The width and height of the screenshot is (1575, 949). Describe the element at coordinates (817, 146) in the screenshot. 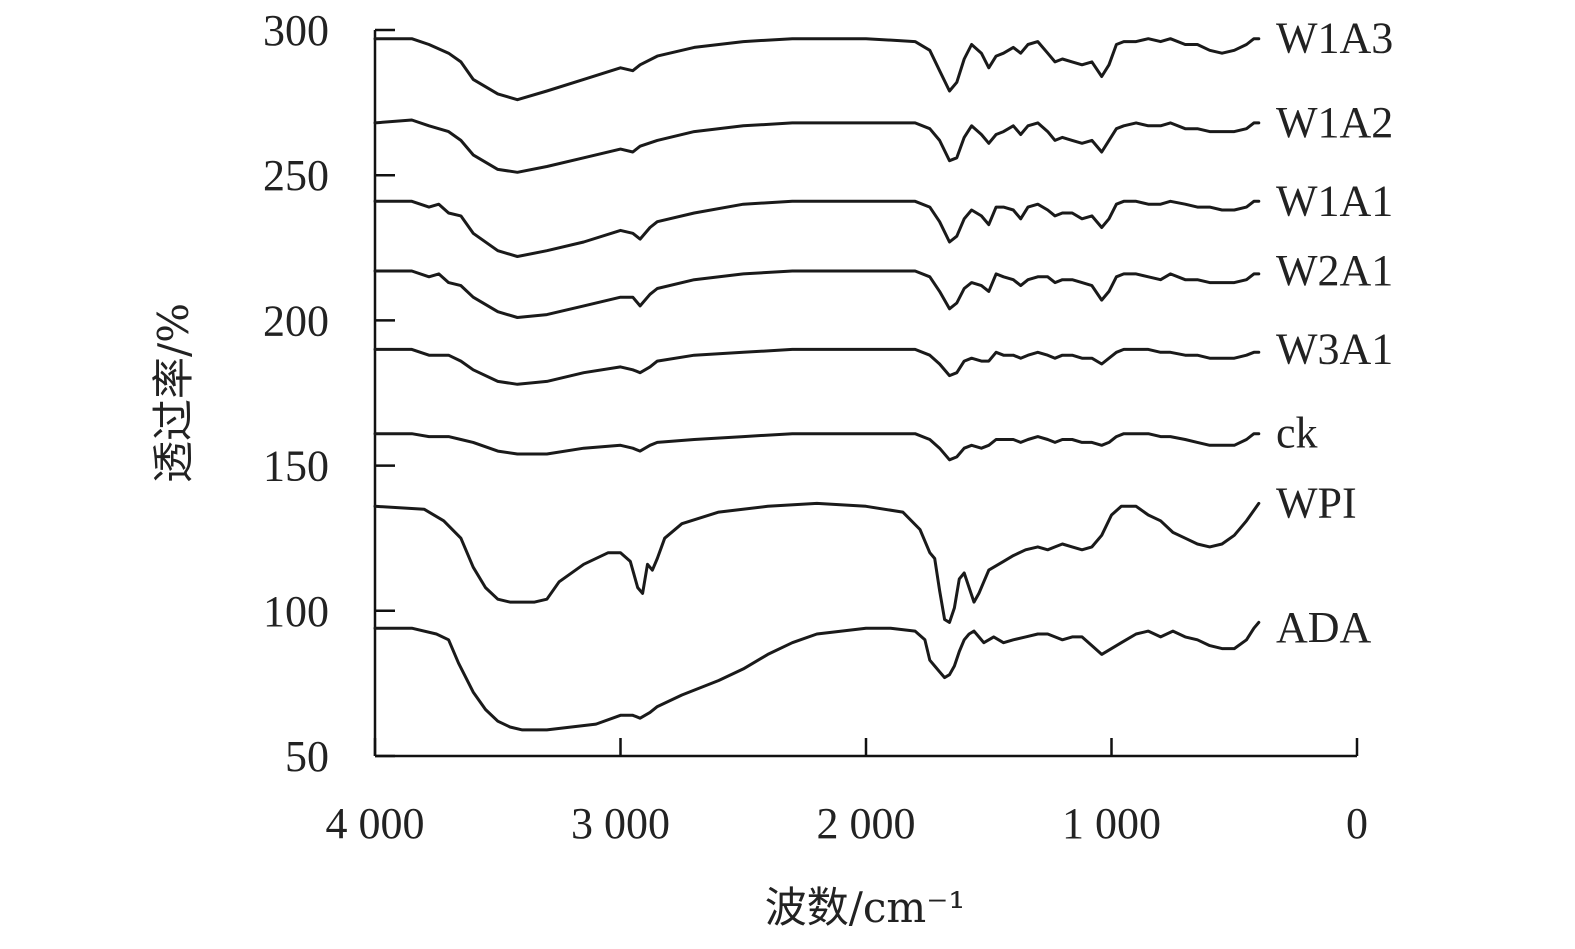

I see `series-line-w1a2` at that location.